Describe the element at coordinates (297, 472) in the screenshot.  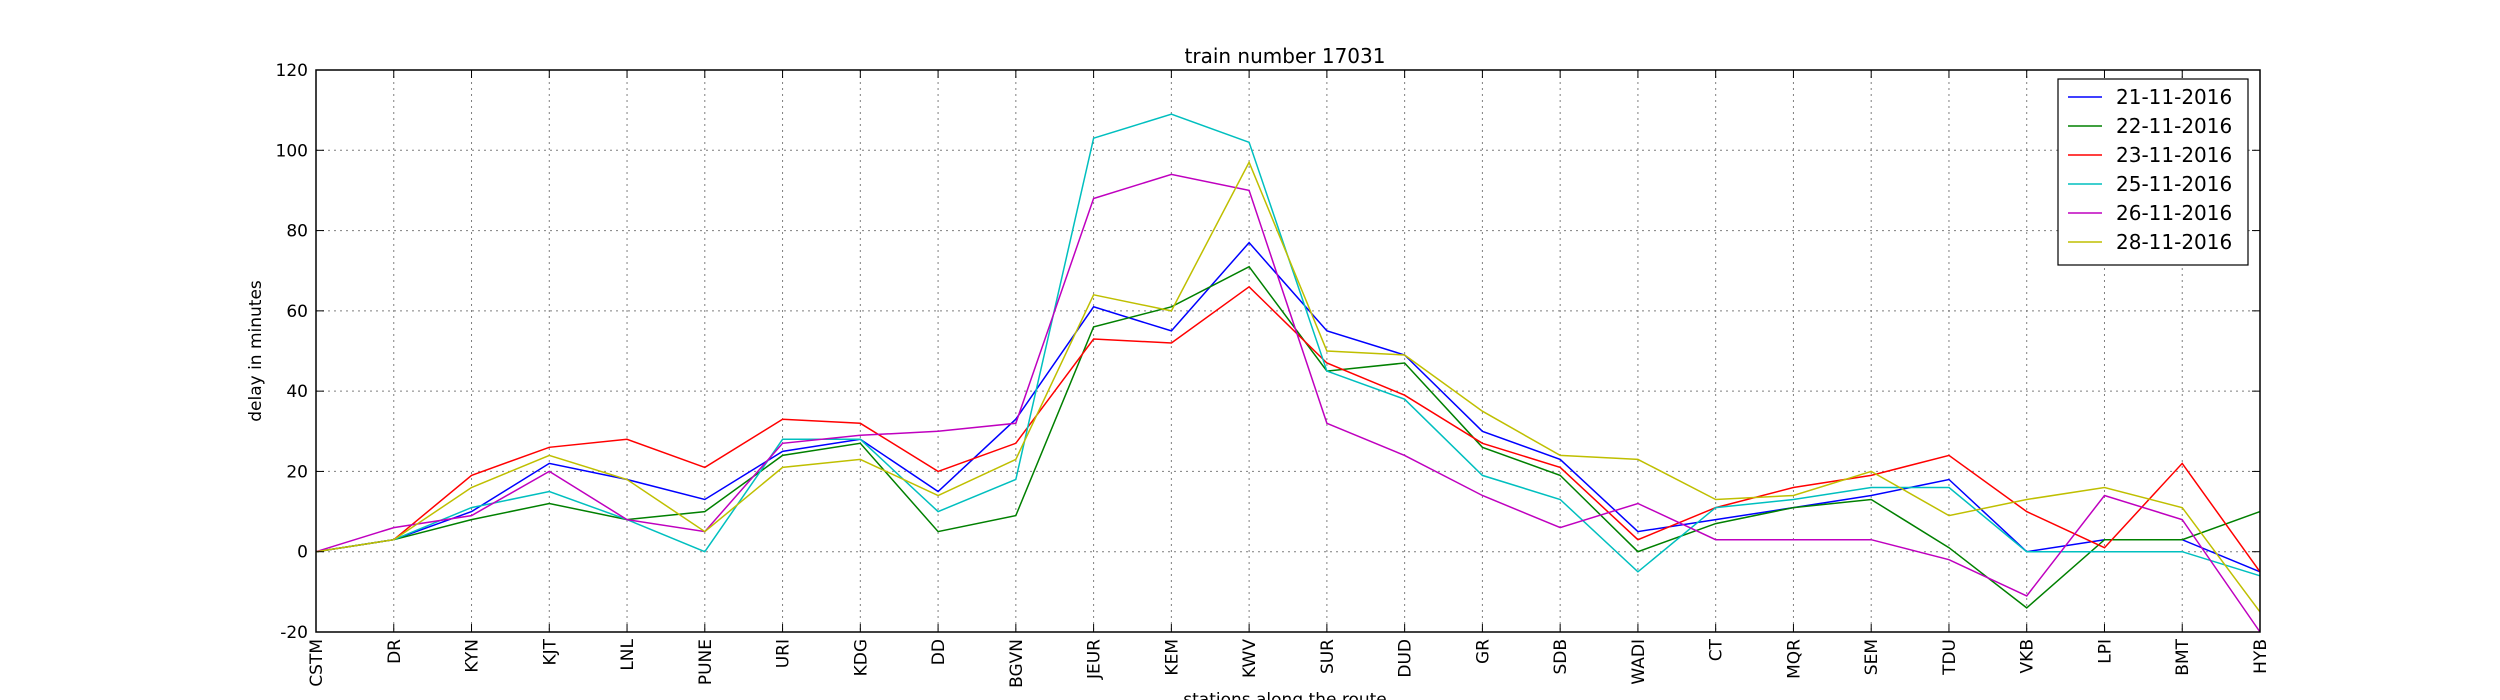
I see `y-tick-label: 20` at that location.